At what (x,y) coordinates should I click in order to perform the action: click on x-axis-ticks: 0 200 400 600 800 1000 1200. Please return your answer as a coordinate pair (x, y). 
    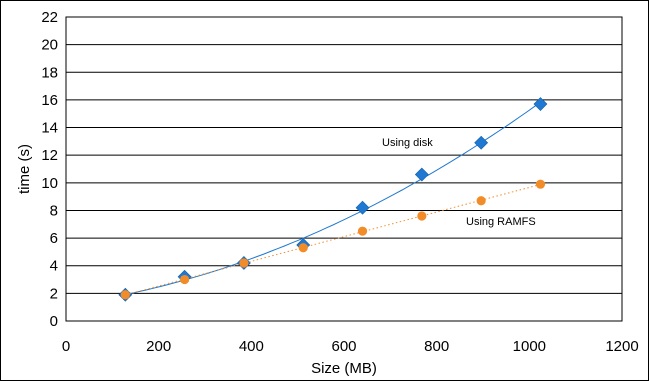
    Looking at the image, I should click on (350, 346).